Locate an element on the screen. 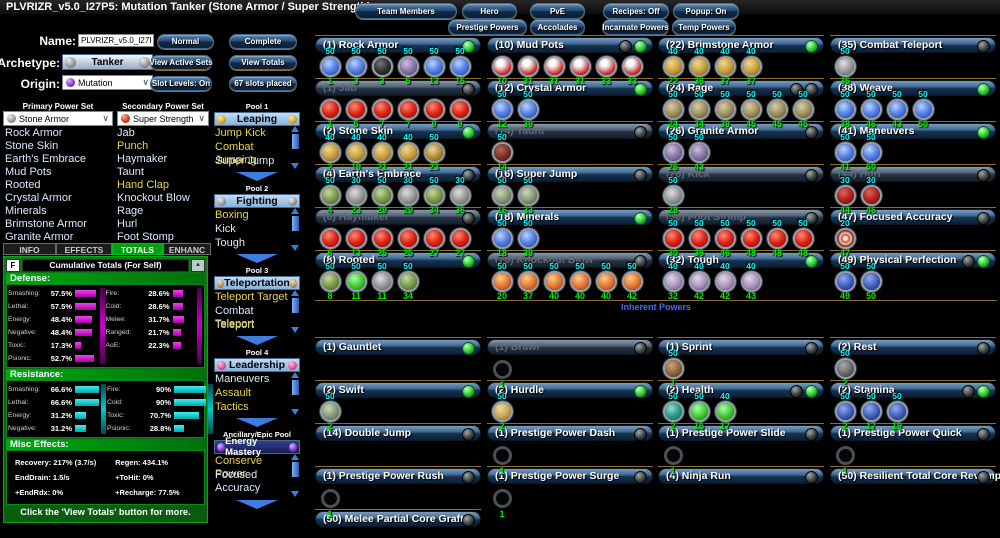  enhancement-slot: 50 3 is located at coordinates (356, 66).